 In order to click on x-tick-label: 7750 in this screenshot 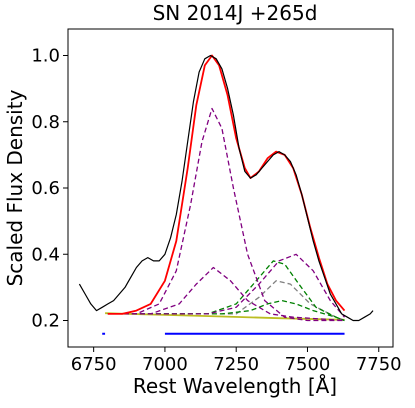, I will do `click(379, 364)`.